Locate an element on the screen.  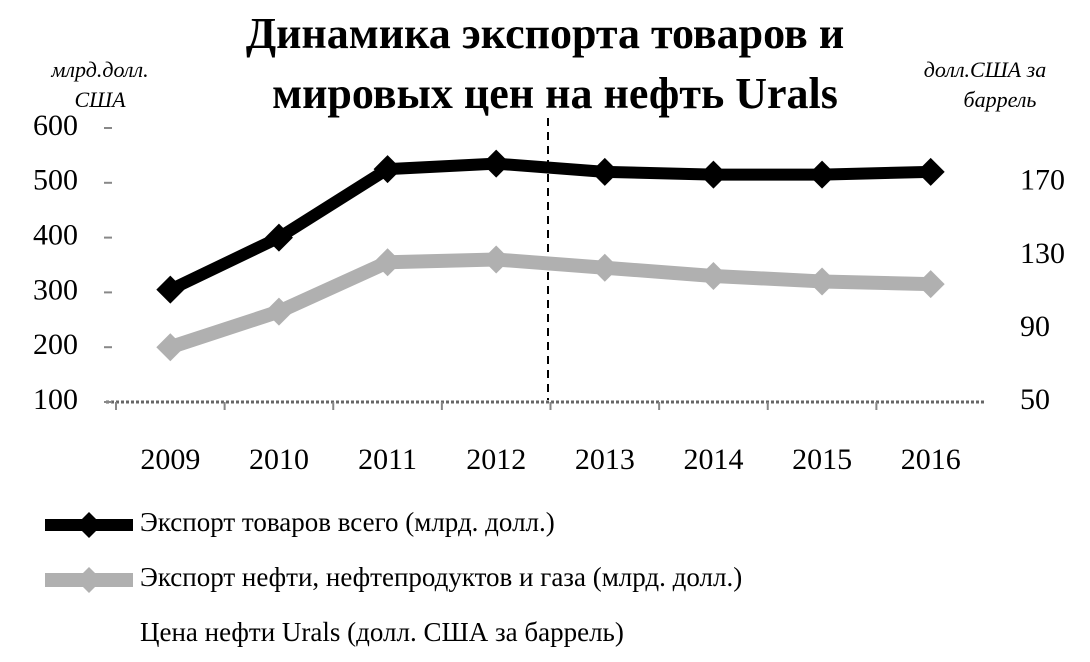
x-tick-label: 2009 is located at coordinates (170, 459).